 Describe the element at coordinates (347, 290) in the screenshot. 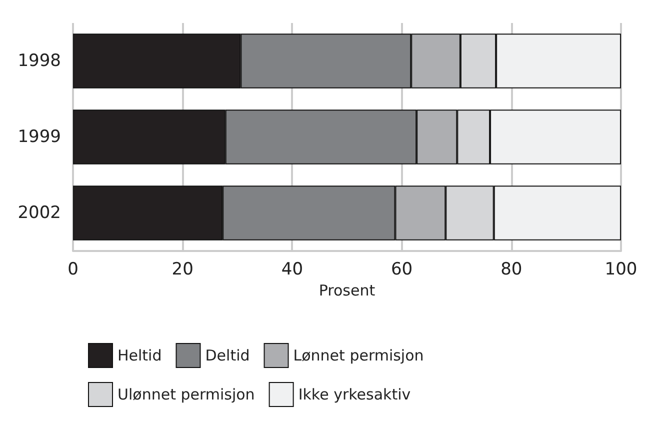

I see `x-axis-title: Prosent` at that location.